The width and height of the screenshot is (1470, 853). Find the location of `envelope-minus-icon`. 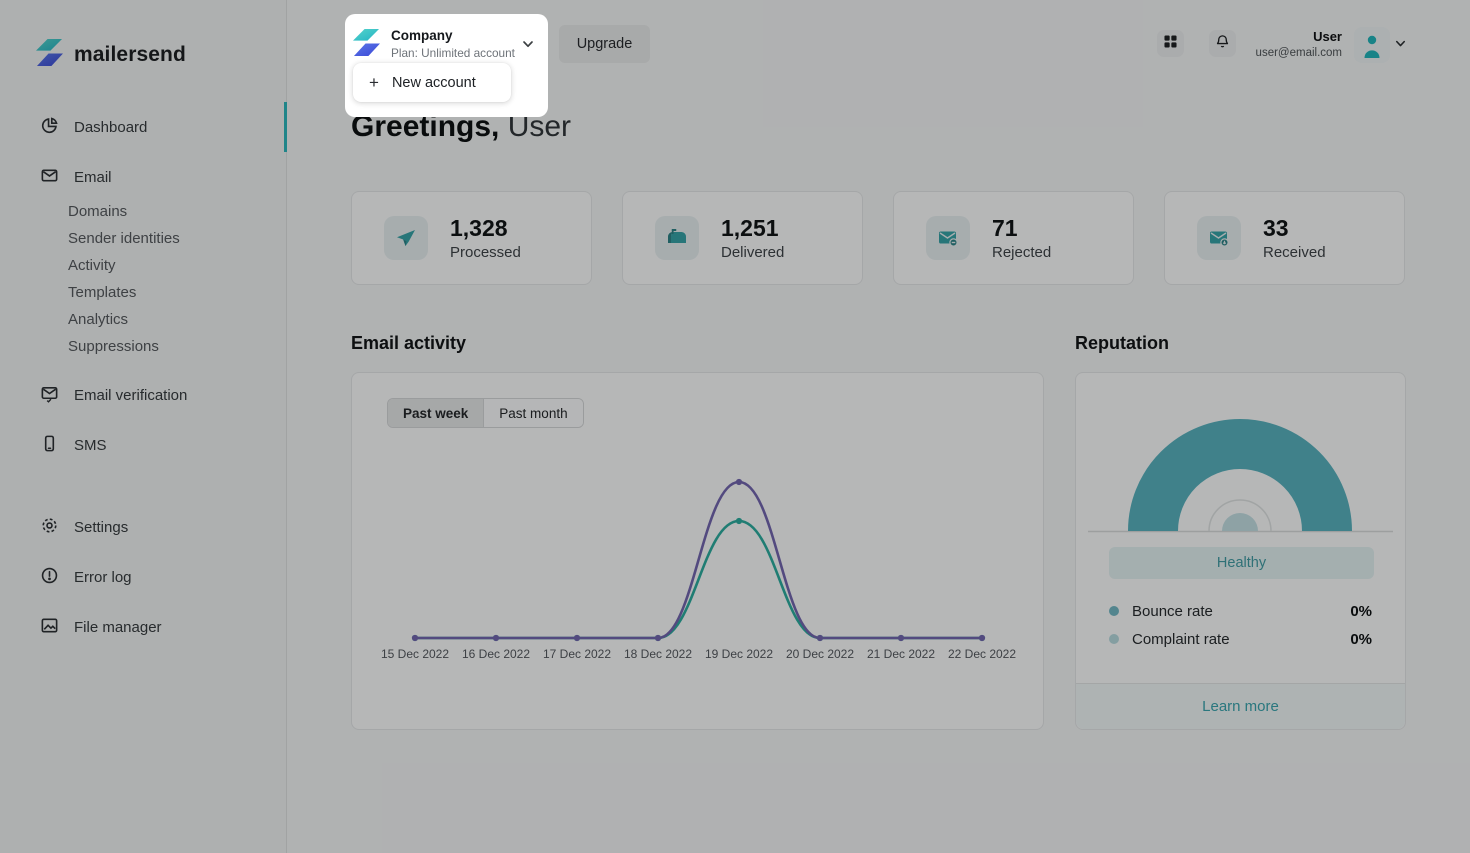

envelope-minus-icon is located at coordinates (948, 238).